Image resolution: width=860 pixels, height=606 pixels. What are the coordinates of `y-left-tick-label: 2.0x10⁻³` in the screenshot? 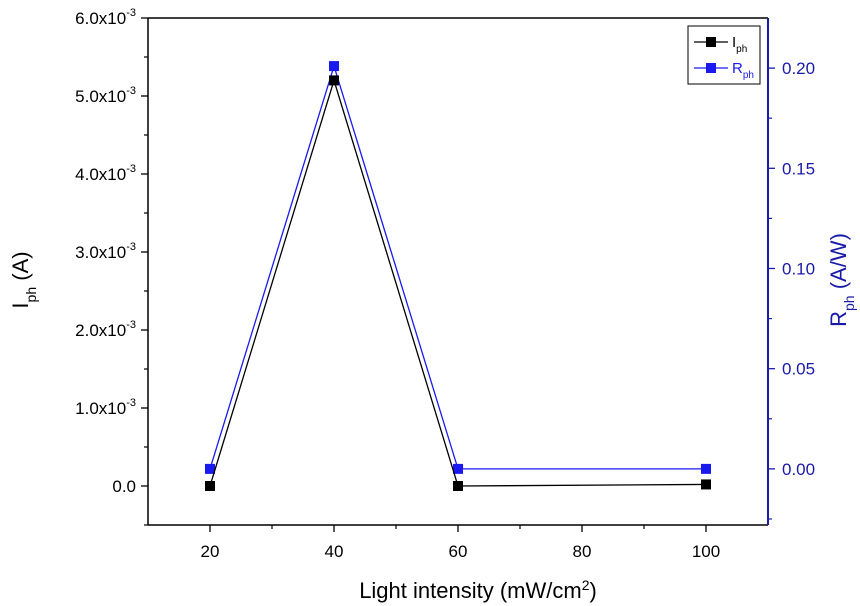 It's located at (105, 329).